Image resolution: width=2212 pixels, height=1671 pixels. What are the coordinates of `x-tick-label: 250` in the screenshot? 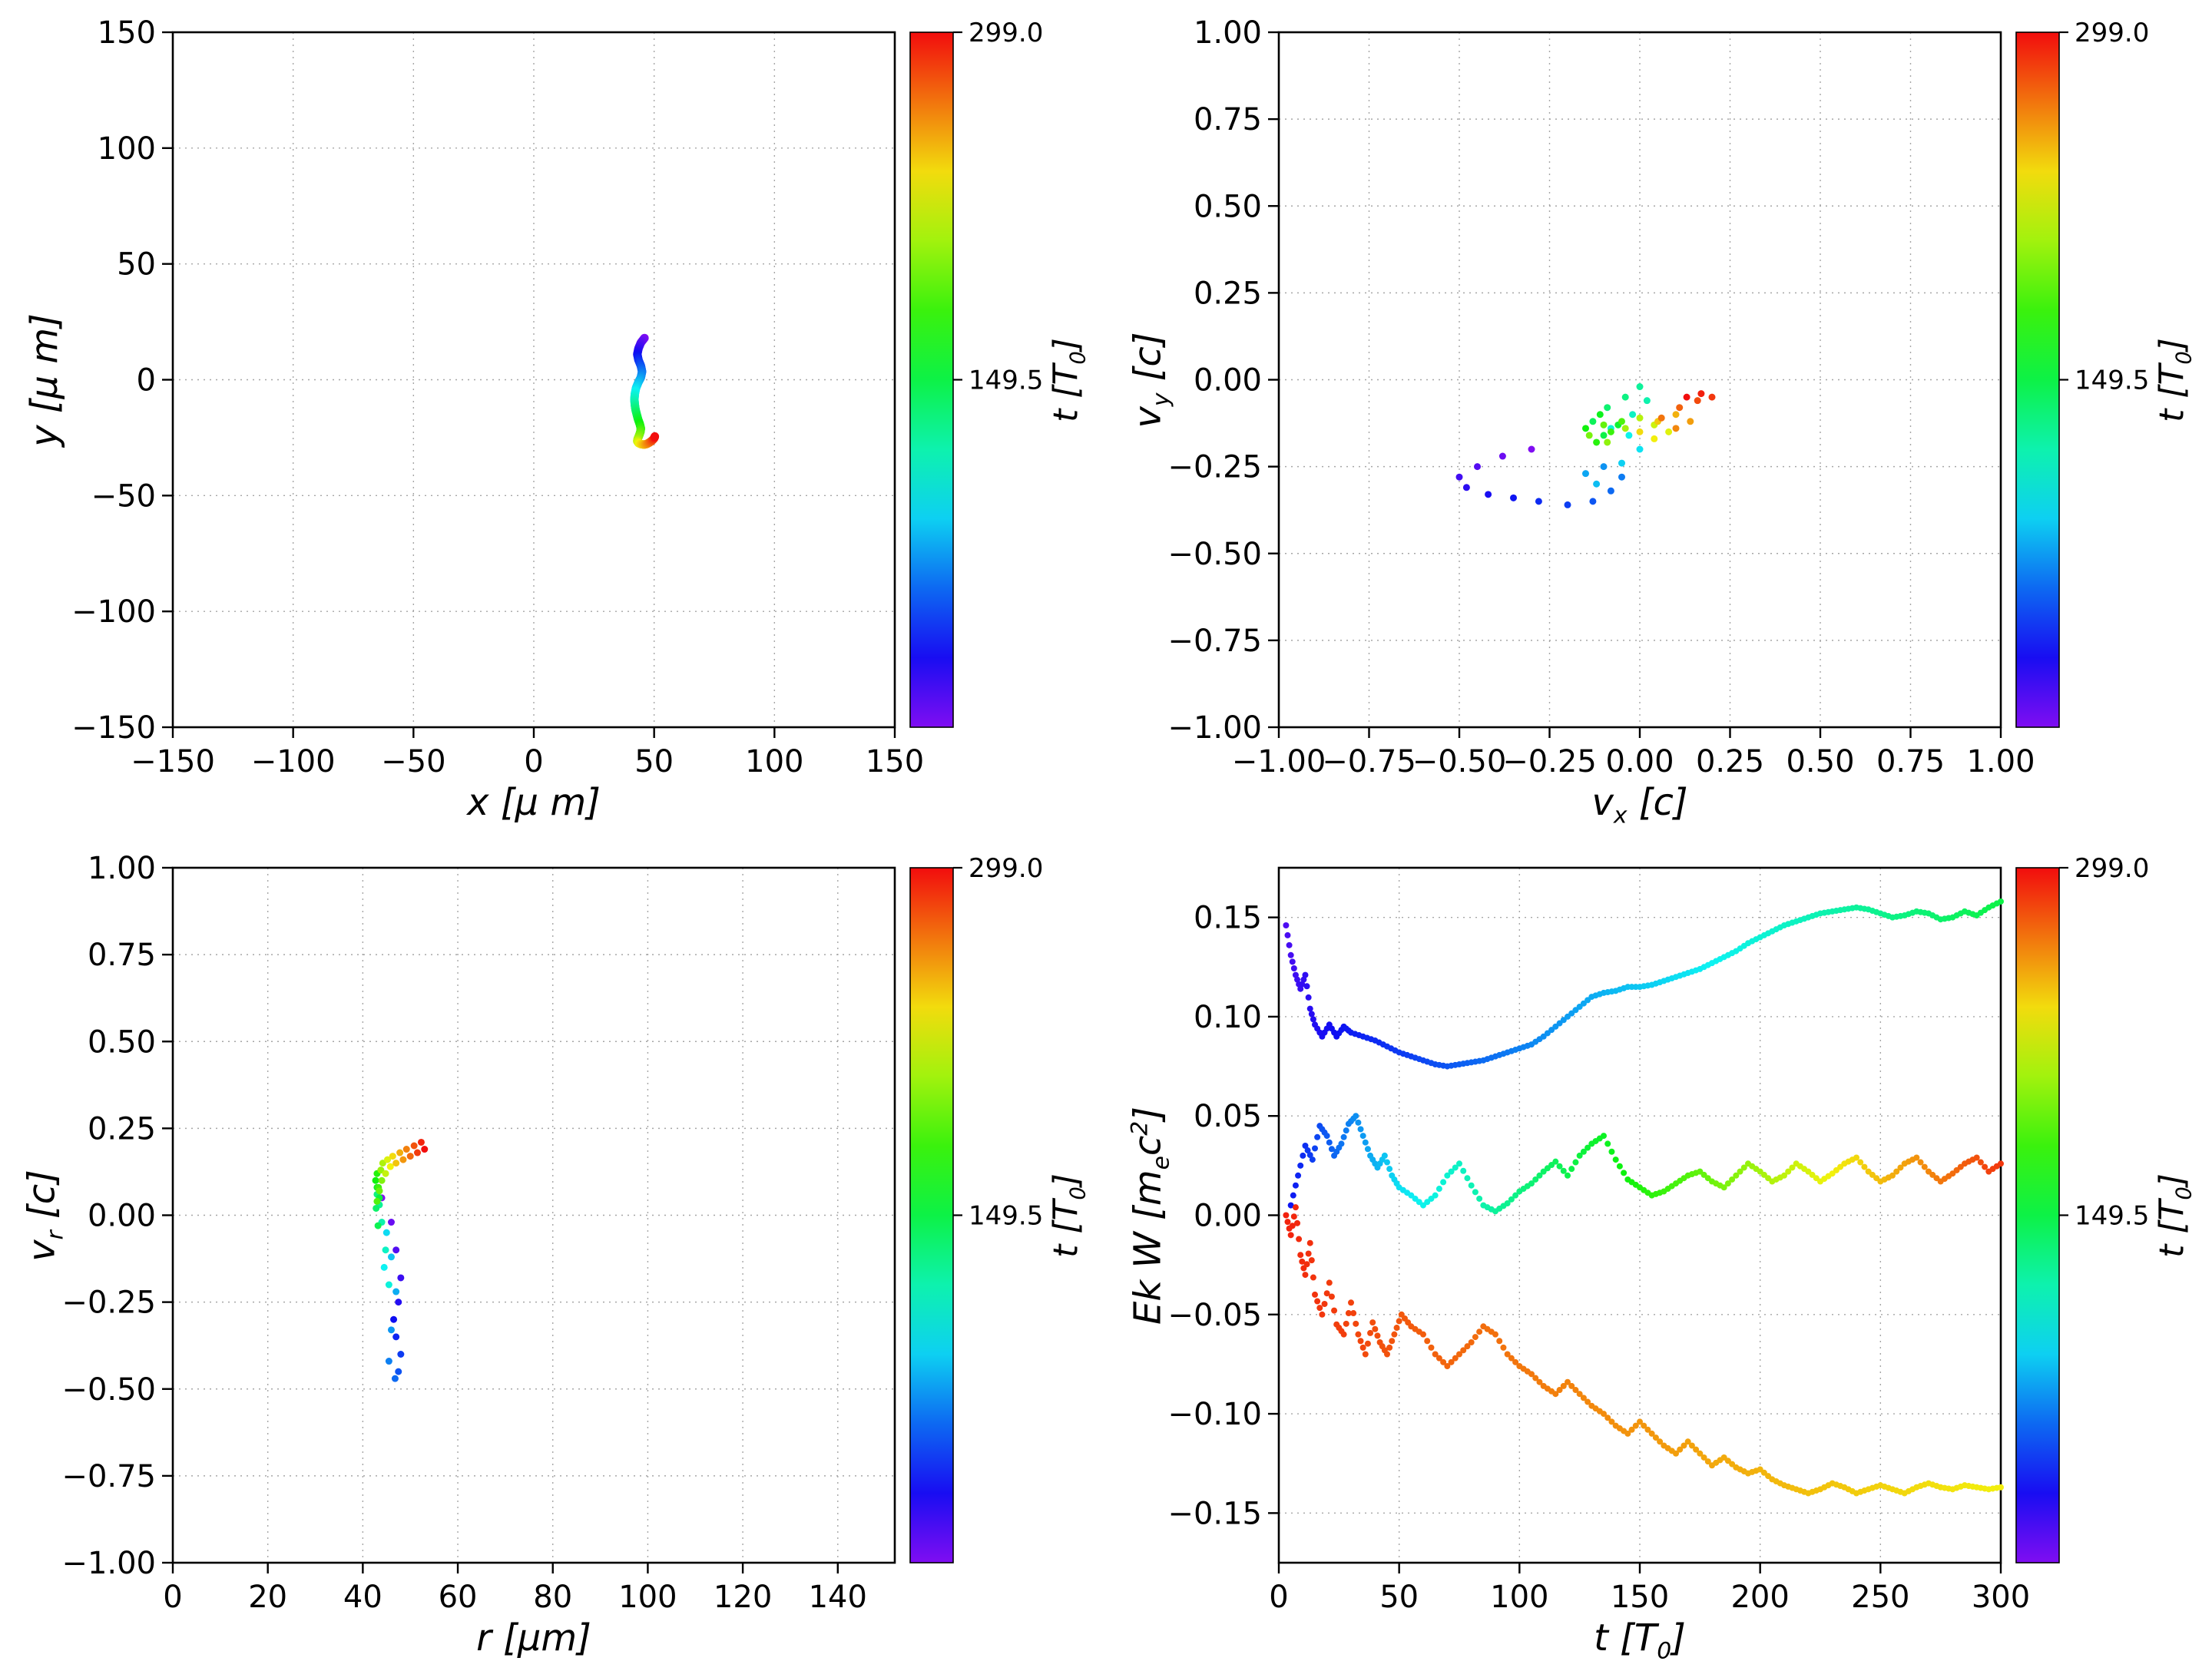 It's located at (1880, 1597).